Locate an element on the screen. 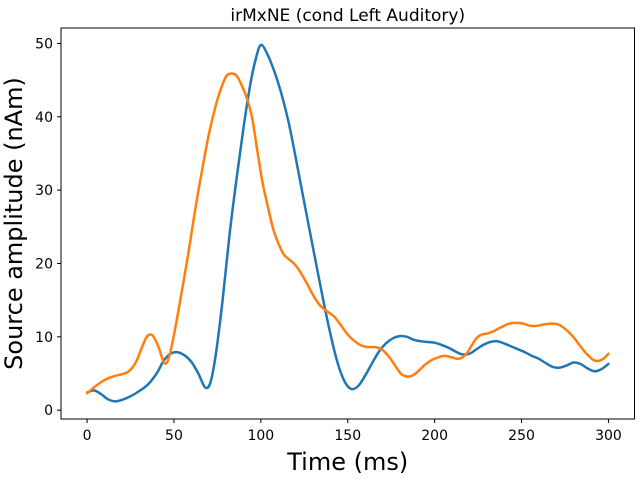 The image size is (640, 480). x-tick-label: 150 is located at coordinates (347, 436).